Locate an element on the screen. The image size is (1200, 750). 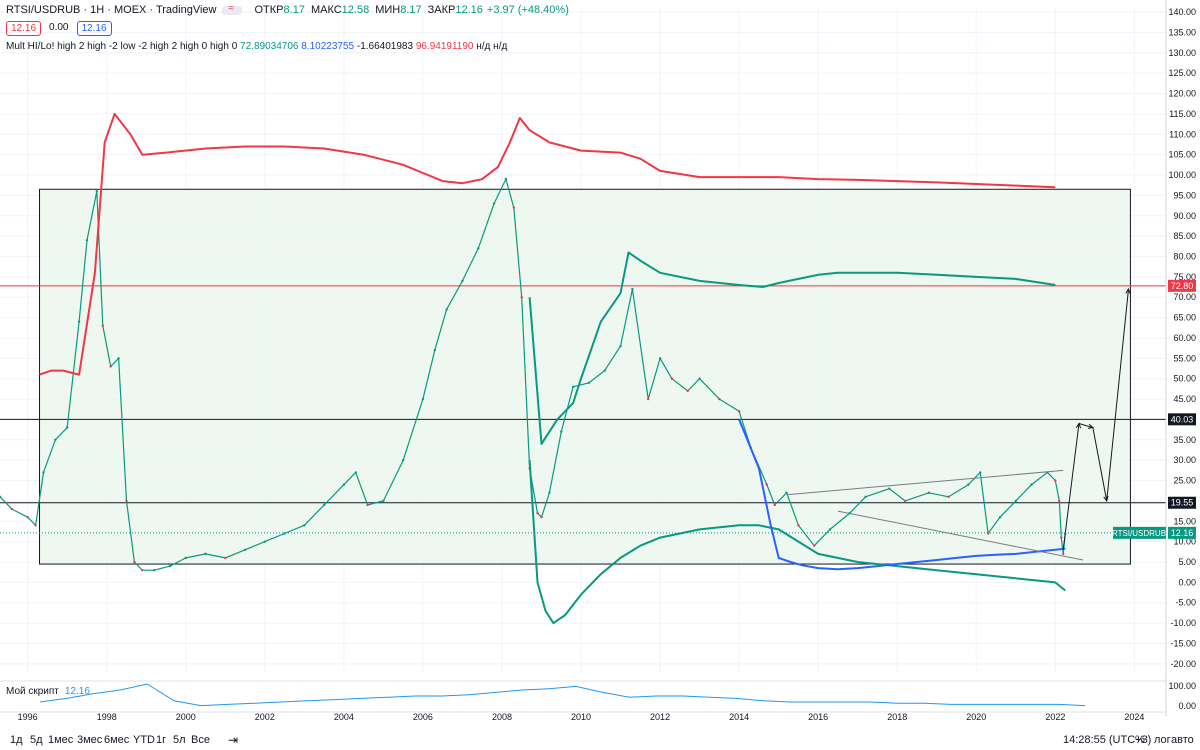
range-5d: 5д is located at coordinates (36, 740).